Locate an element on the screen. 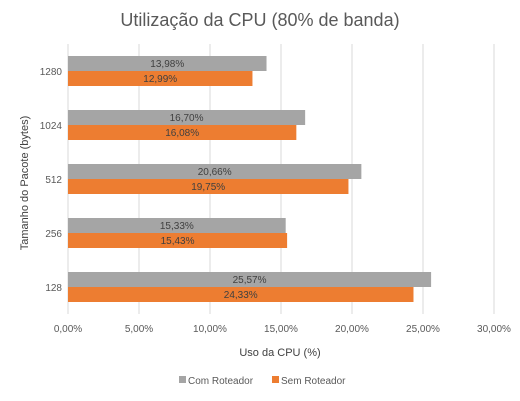 The height and width of the screenshot is (401, 520). x-tick-label-0: 0,00% is located at coordinates (68, 329).